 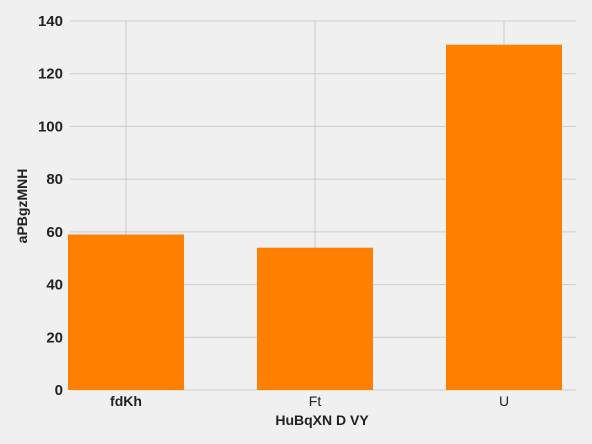 What do you see at coordinates (59, 390) in the screenshot?
I see `y-tick-label: 0` at bounding box center [59, 390].